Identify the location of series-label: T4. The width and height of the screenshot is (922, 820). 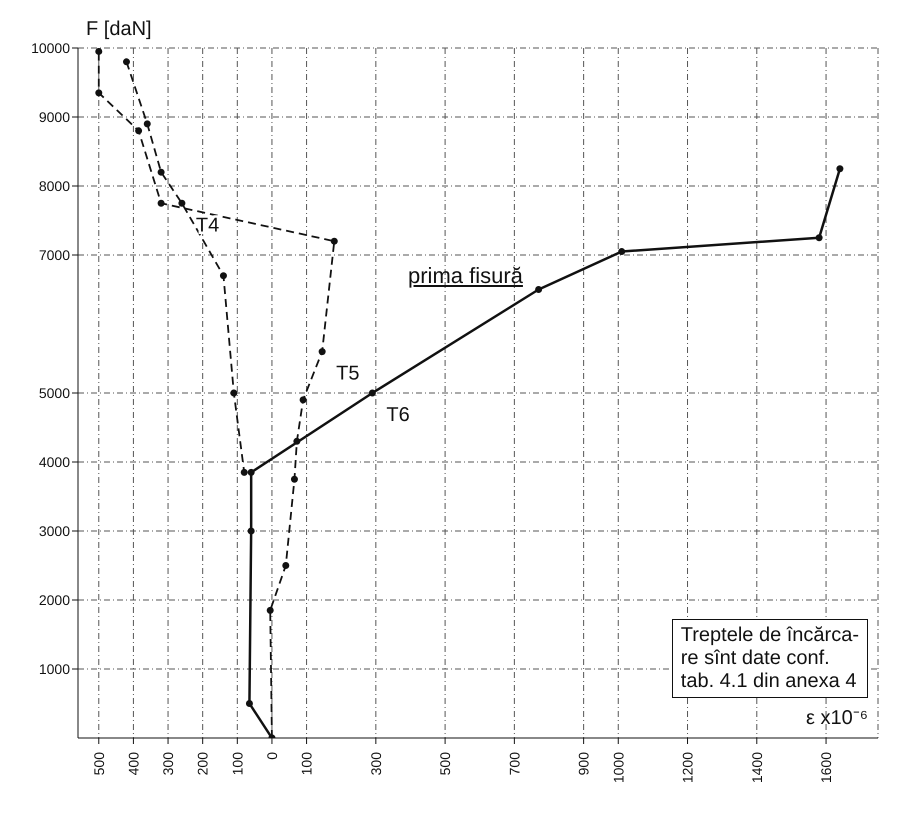
(208, 225).